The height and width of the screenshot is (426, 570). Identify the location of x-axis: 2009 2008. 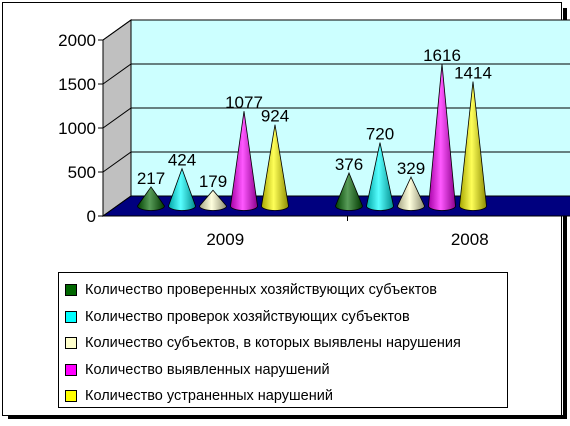
(336, 232).